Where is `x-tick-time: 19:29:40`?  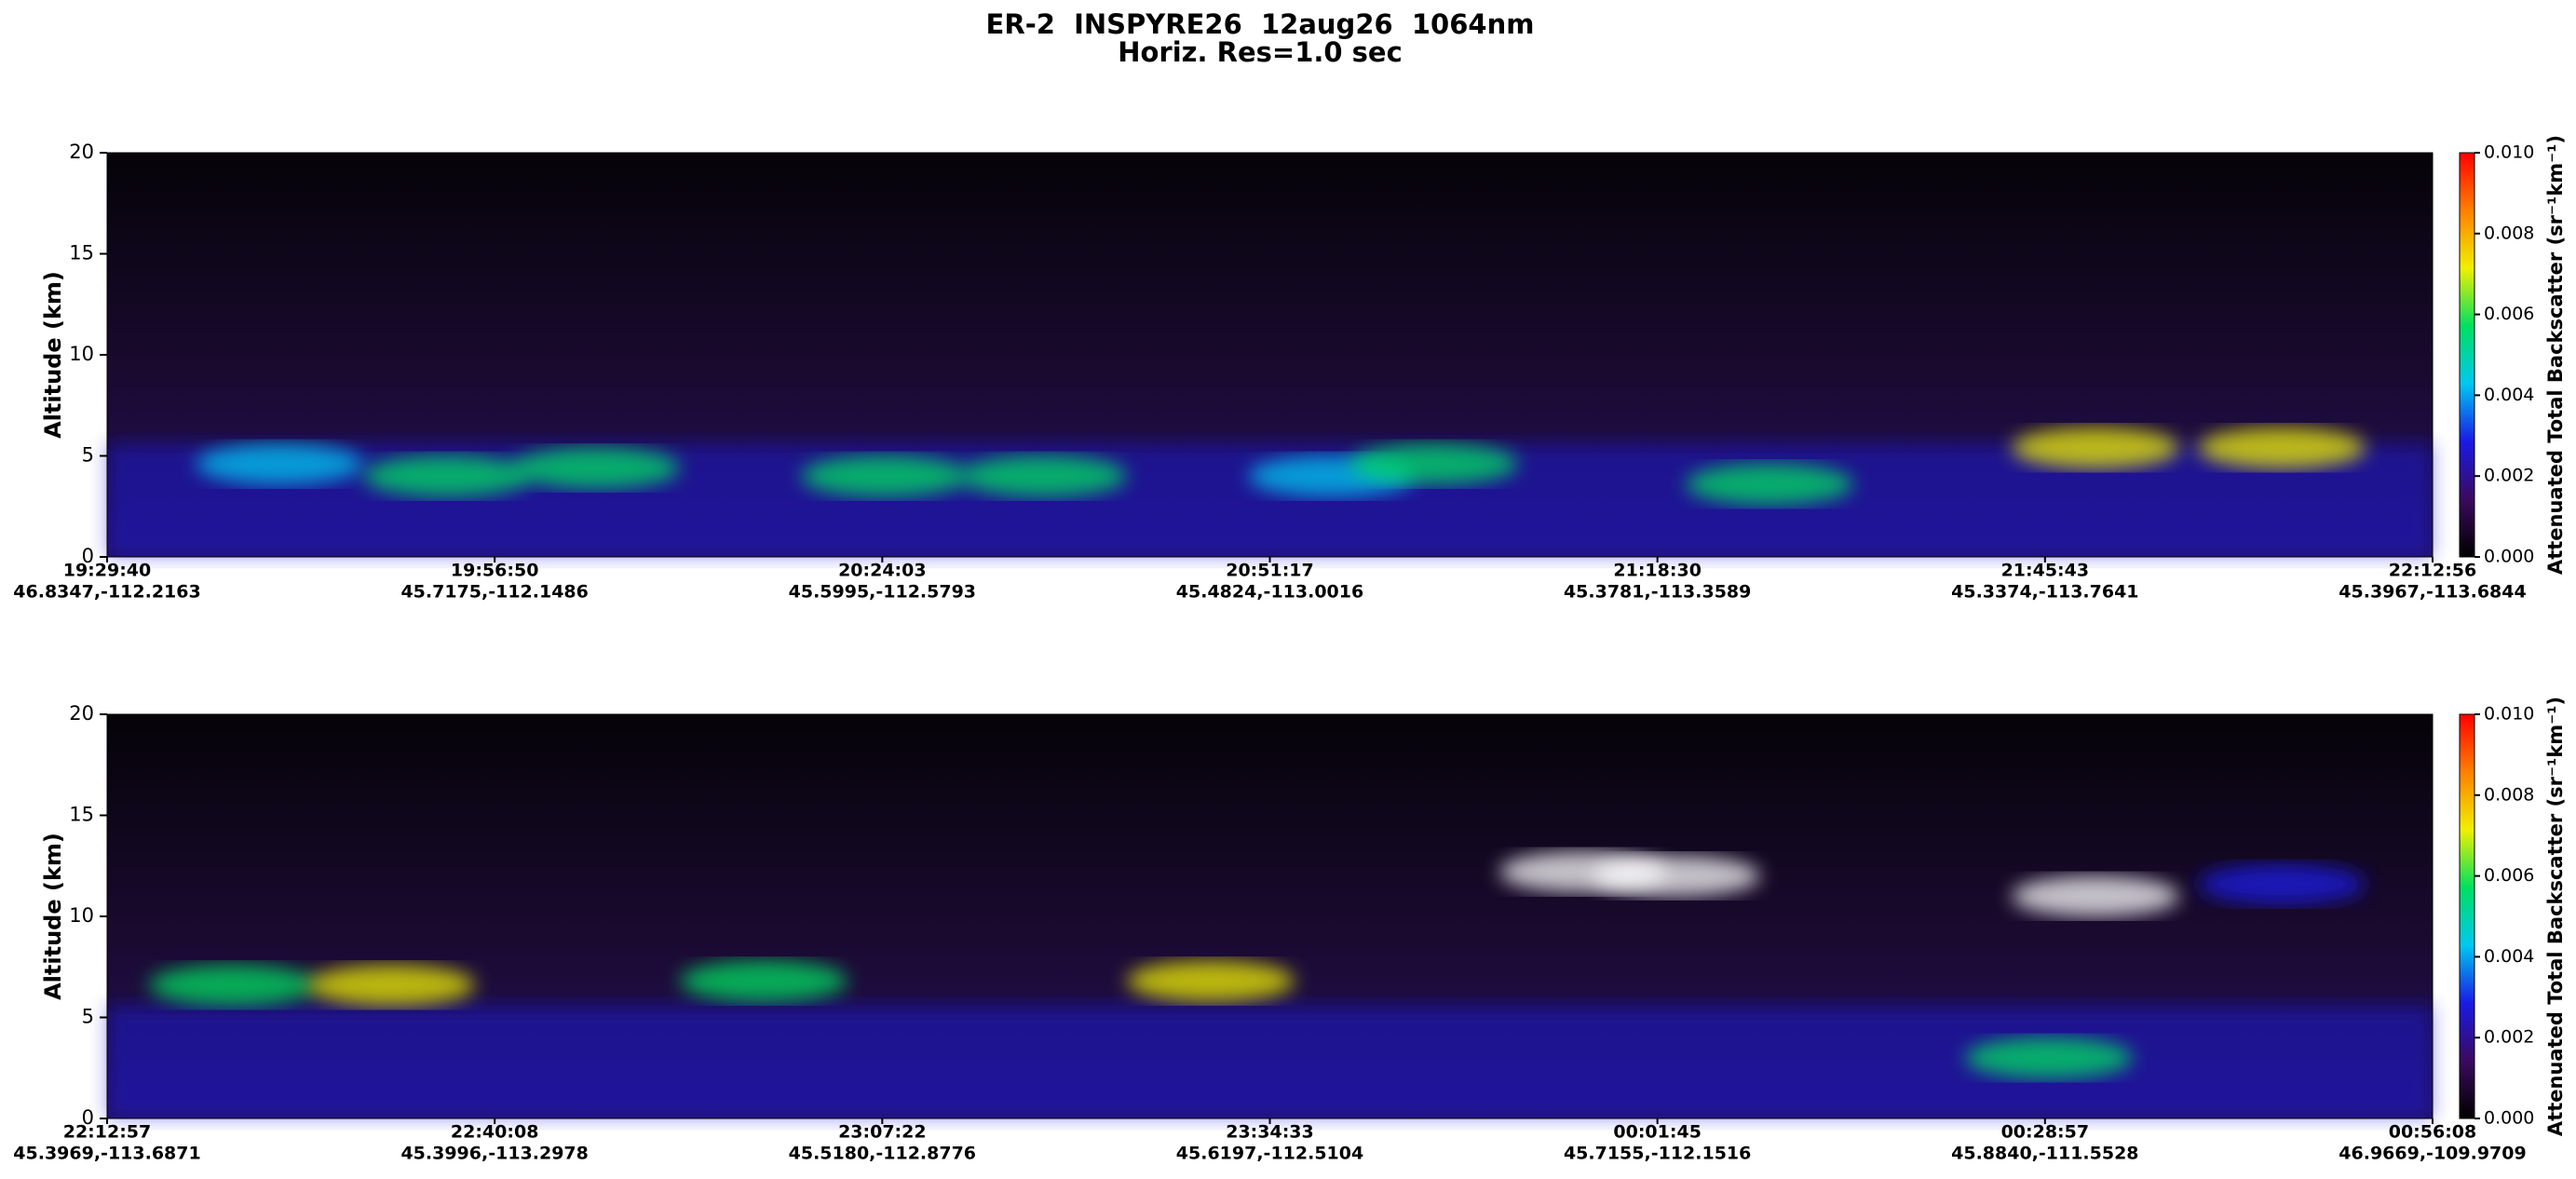
x-tick-time: 19:29:40 is located at coordinates (107, 571).